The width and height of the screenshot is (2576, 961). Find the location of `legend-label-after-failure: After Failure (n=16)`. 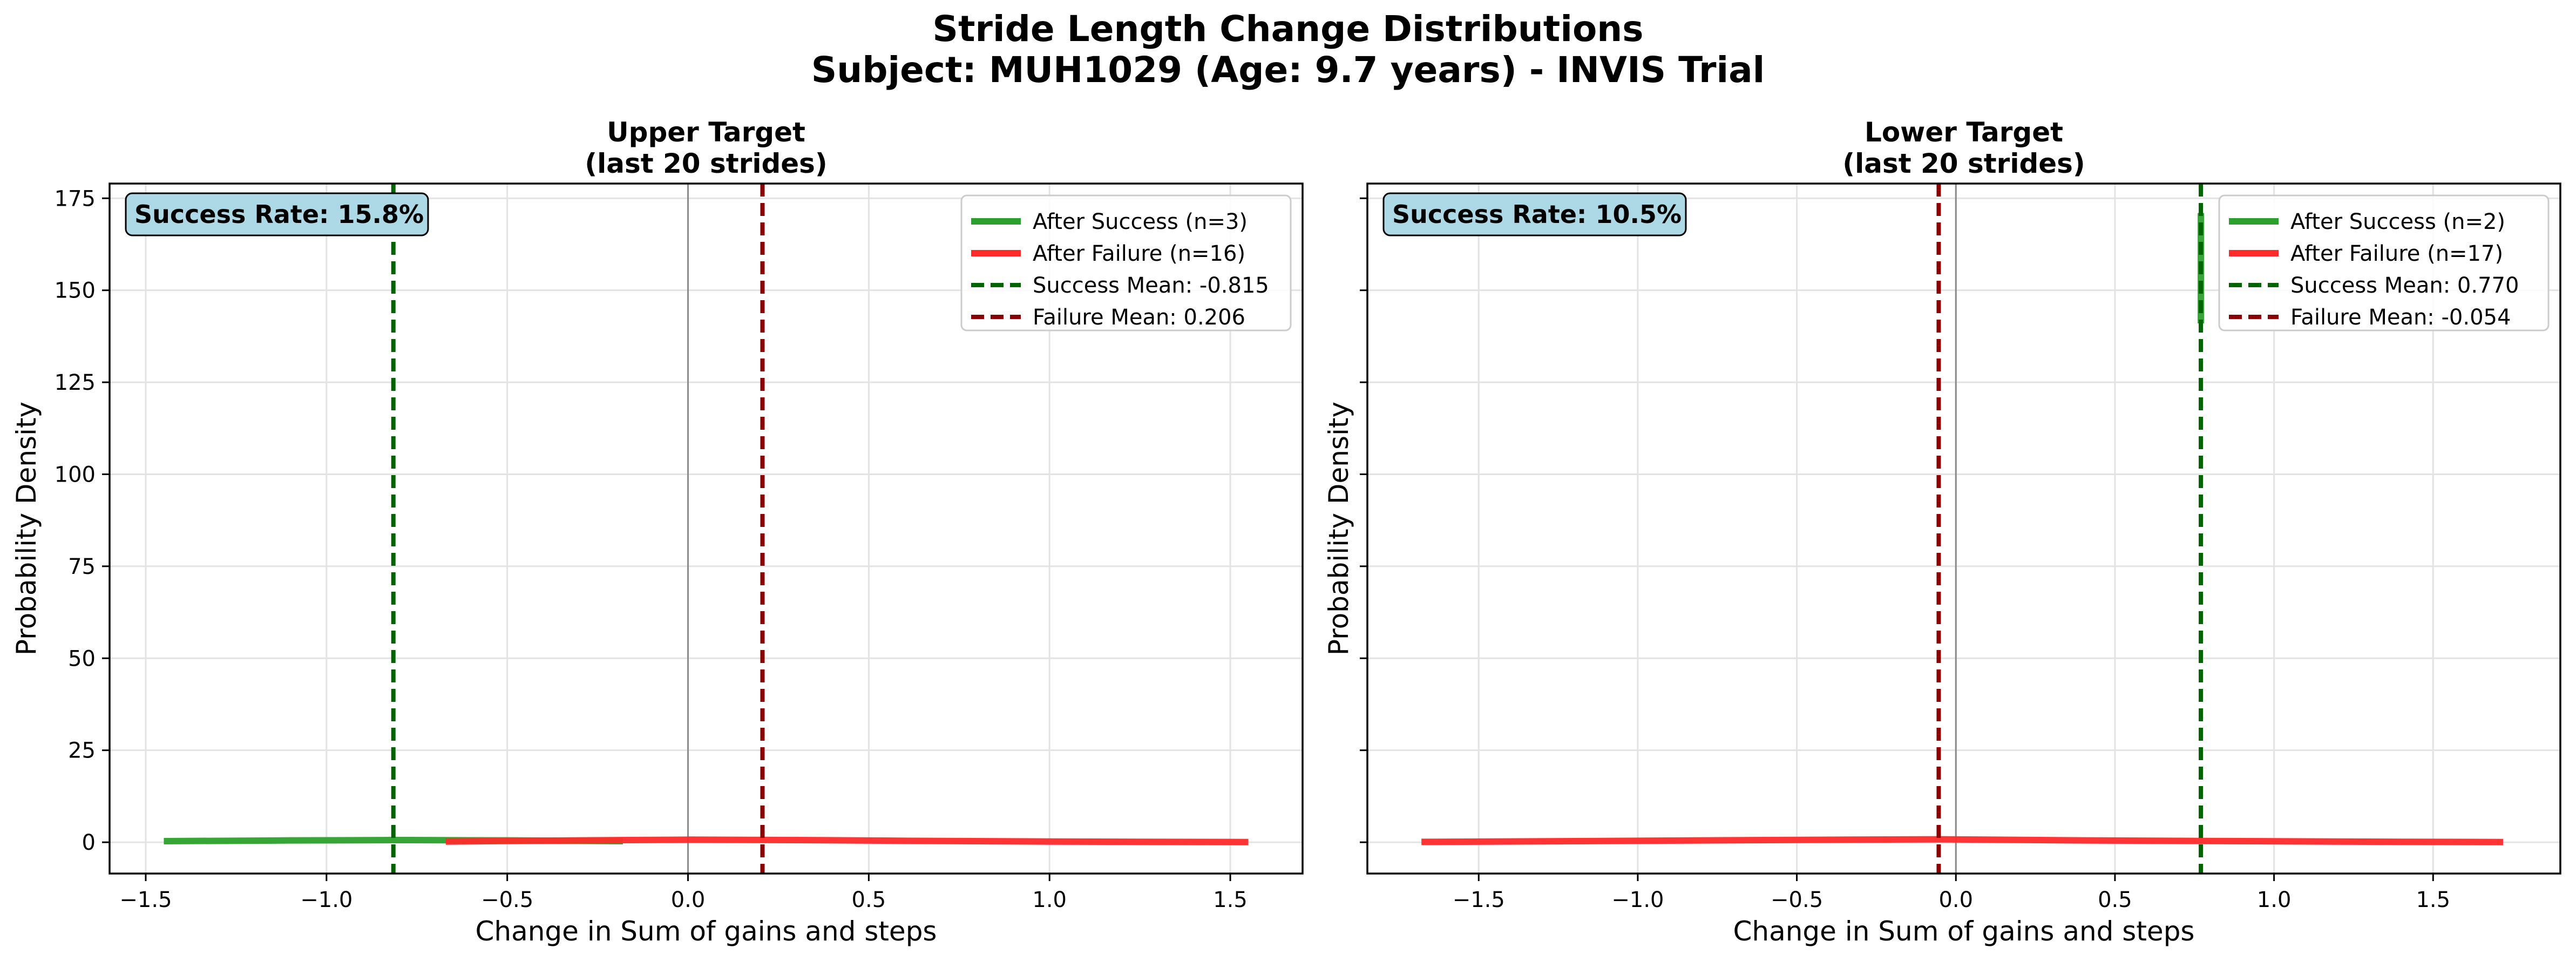

legend-label-after-failure: After Failure (n=16) is located at coordinates (1139, 253).